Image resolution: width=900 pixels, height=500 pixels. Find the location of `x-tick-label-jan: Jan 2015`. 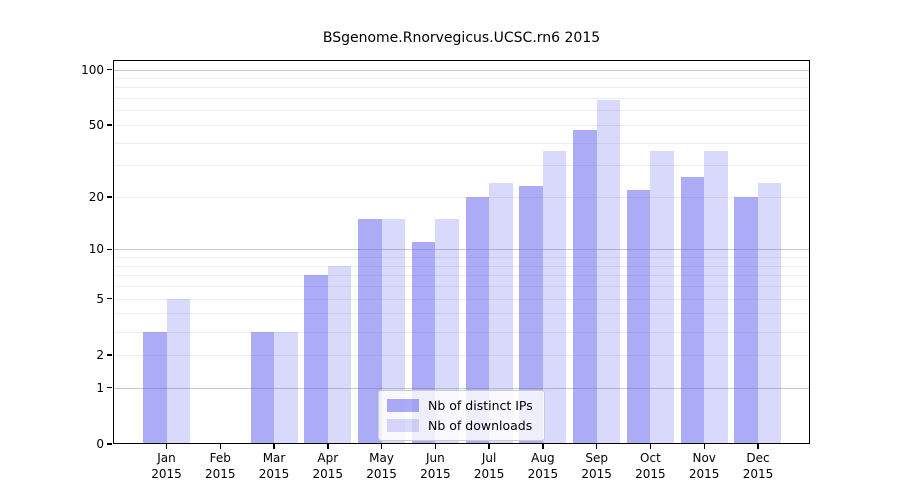

x-tick-label-jan: Jan 2015 is located at coordinates (167, 466).